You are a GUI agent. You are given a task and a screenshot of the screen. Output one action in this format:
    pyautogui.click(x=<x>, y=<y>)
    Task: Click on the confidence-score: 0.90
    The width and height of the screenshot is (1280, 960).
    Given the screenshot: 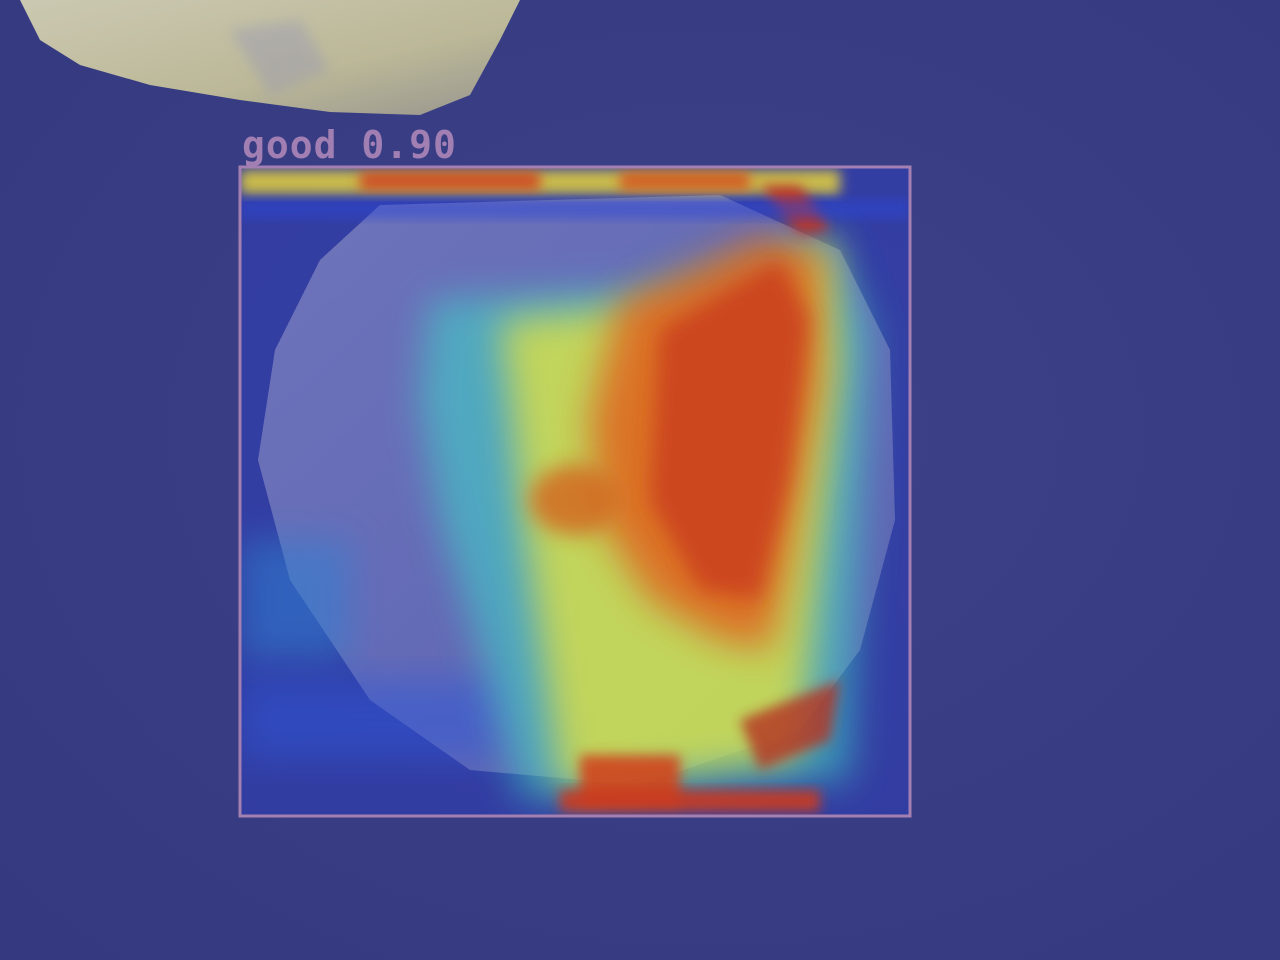 What is the action you would take?
    pyautogui.click(x=409, y=145)
    